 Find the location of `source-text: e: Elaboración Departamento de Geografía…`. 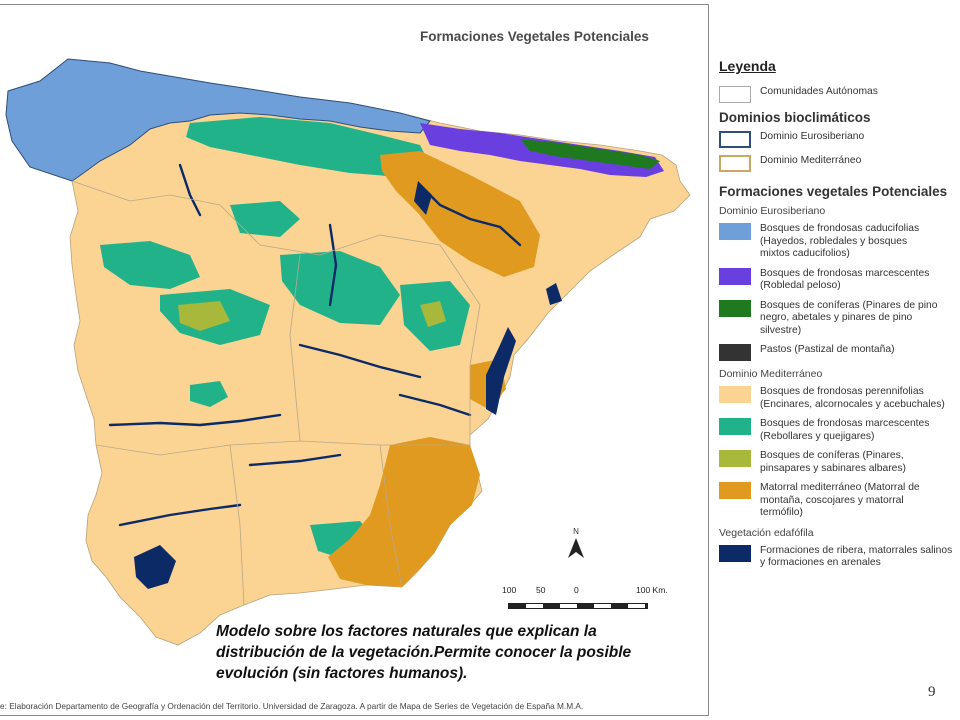

source-text: e: Elaboración Departamento de Geografía… is located at coordinates (292, 706).